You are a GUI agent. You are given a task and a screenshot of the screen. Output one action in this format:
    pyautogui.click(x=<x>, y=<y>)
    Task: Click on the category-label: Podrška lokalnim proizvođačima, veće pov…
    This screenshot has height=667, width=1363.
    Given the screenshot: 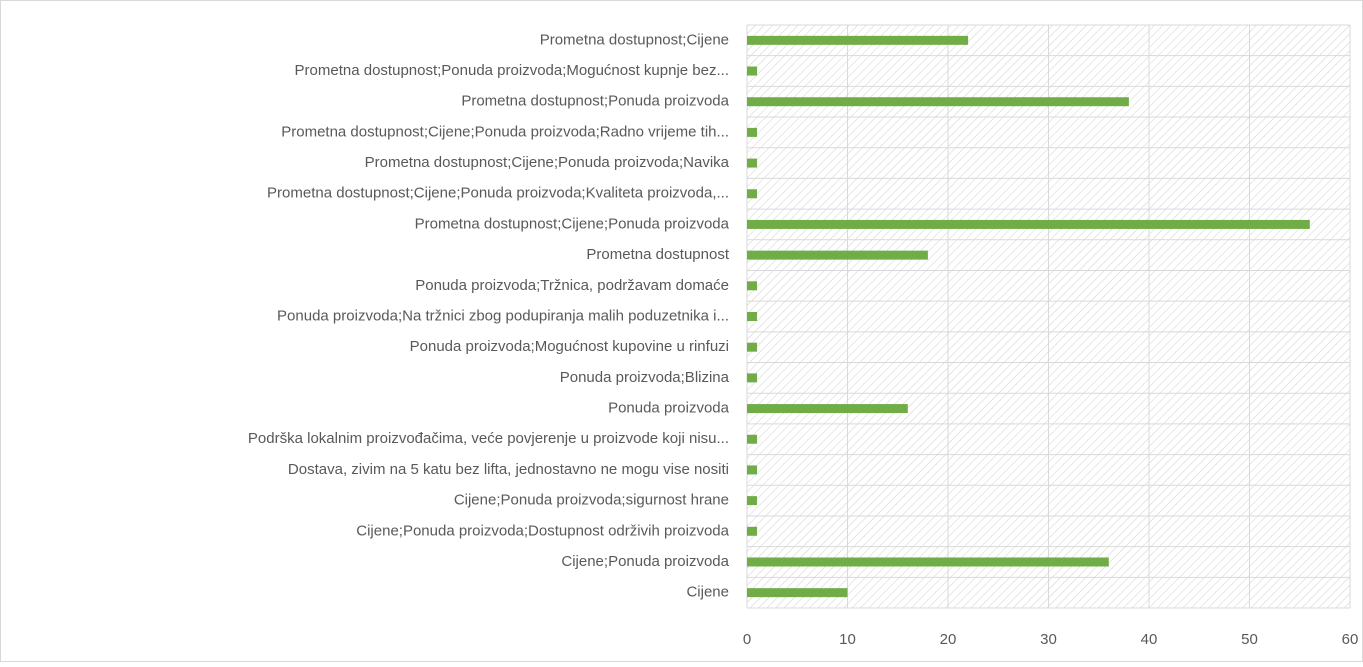 What is the action you would take?
    pyautogui.click(x=488, y=438)
    